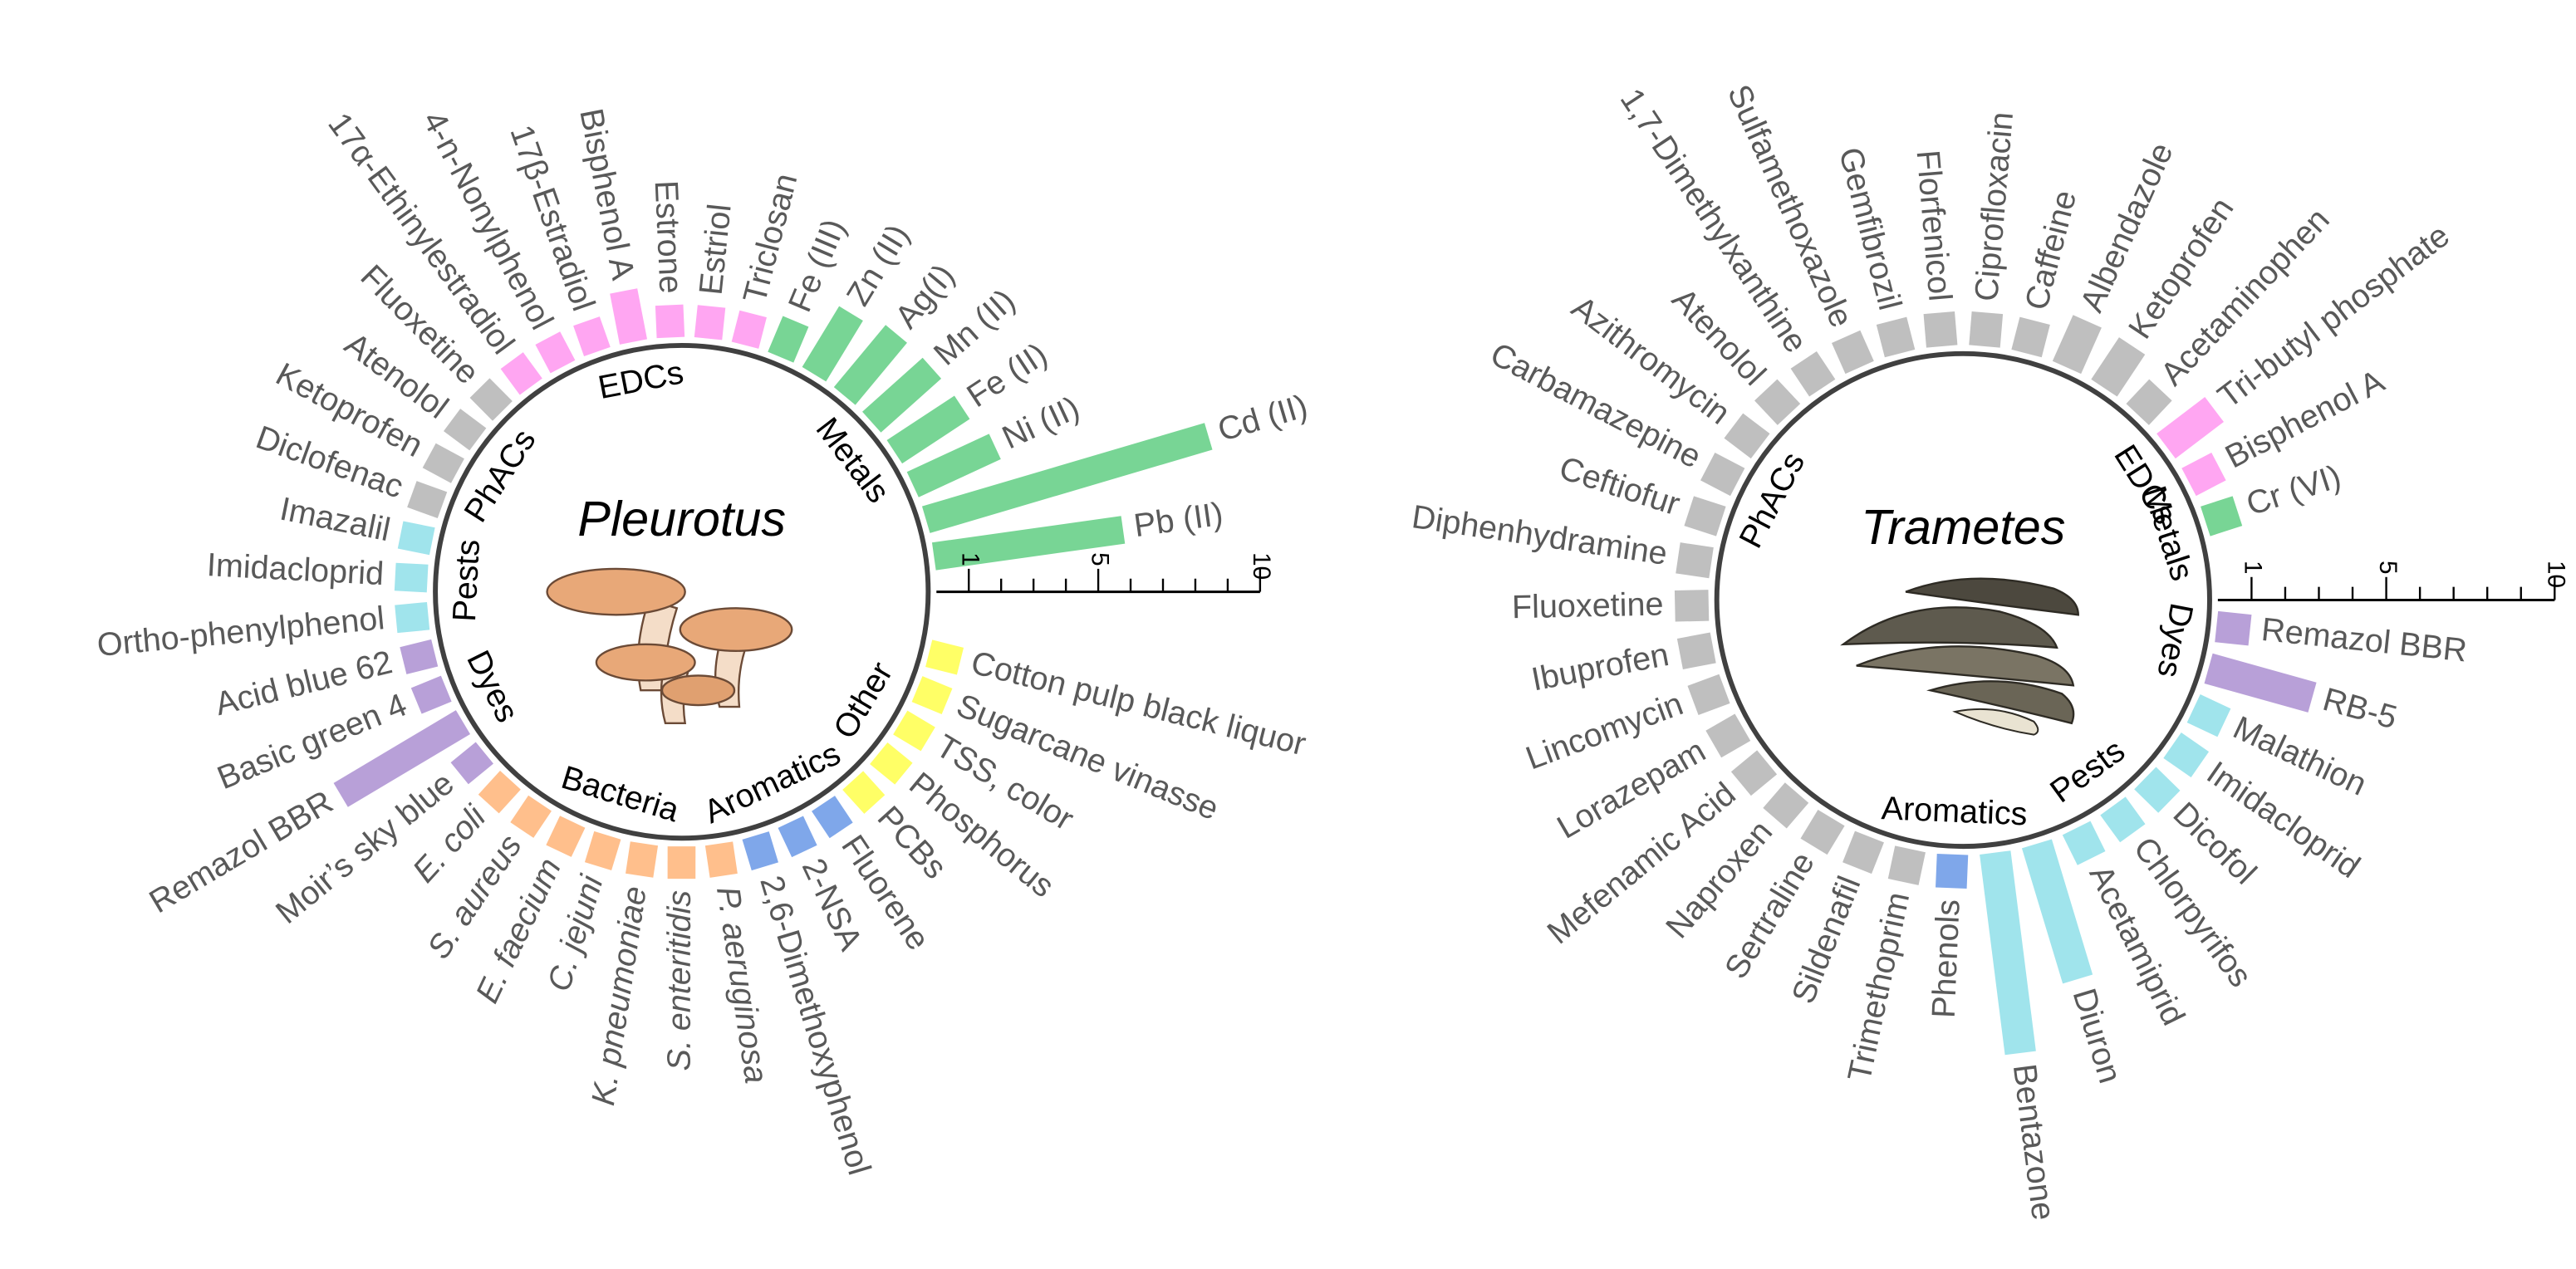 Image resolution: width=2576 pixels, height=1269 pixels. What do you see at coordinates (2034, 1142) in the screenshot?
I see `bar-label: Bentazone` at bounding box center [2034, 1142].